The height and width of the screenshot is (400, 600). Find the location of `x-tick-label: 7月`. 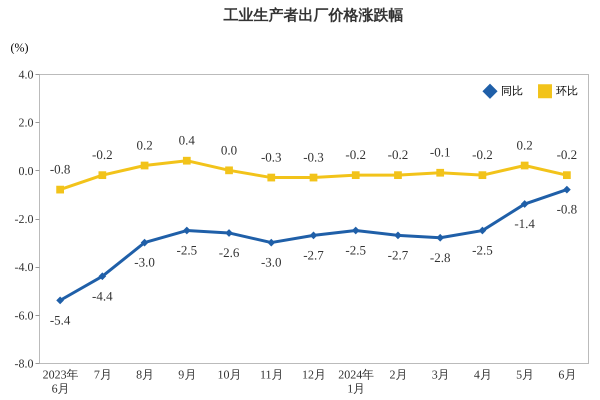

x-tick-label: 7月 is located at coordinates (103, 375).